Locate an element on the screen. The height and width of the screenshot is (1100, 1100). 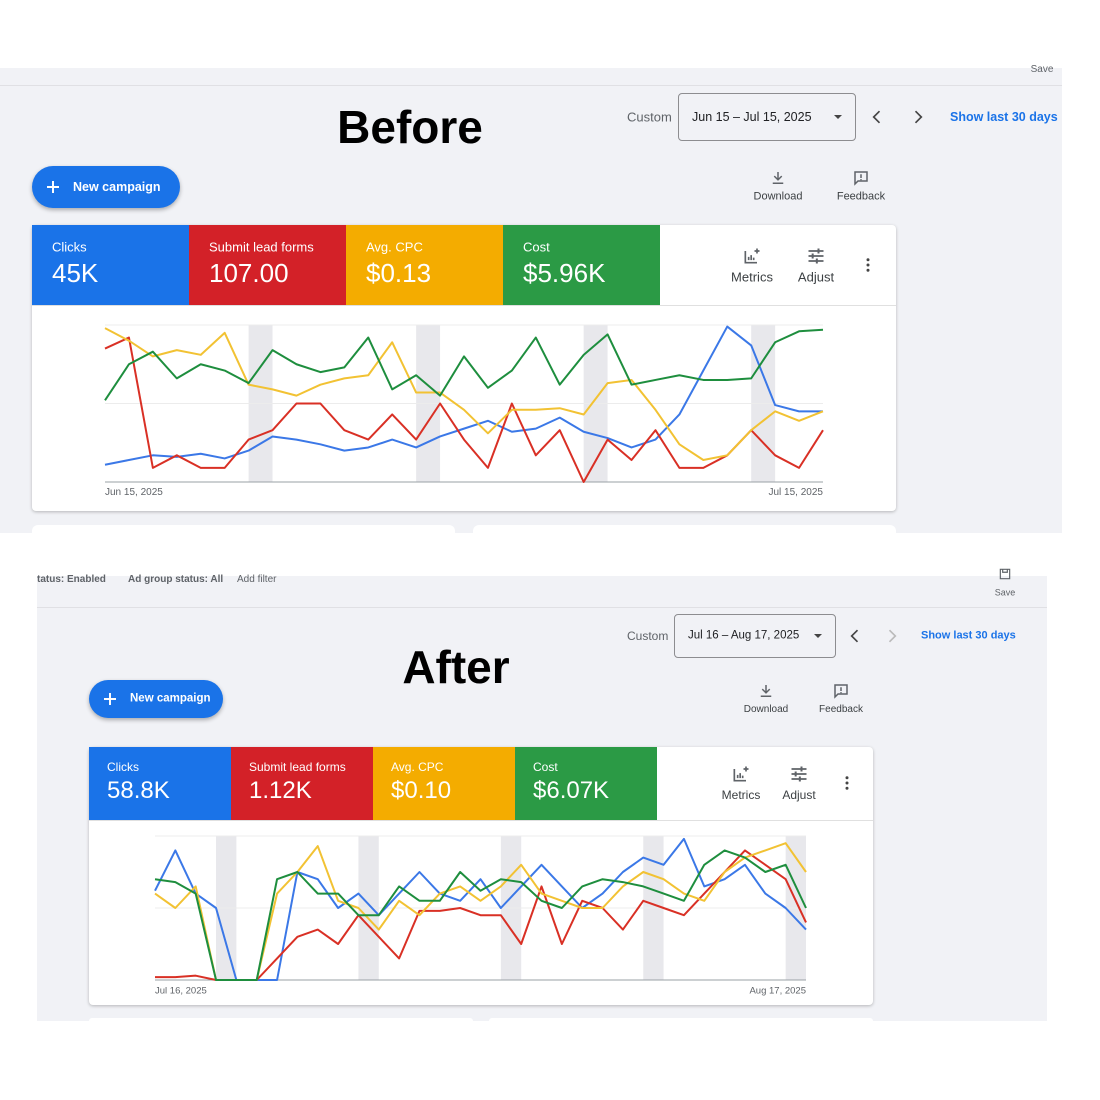
x-axis-end-label: Aug 17, 2025 is located at coordinates (777, 991).